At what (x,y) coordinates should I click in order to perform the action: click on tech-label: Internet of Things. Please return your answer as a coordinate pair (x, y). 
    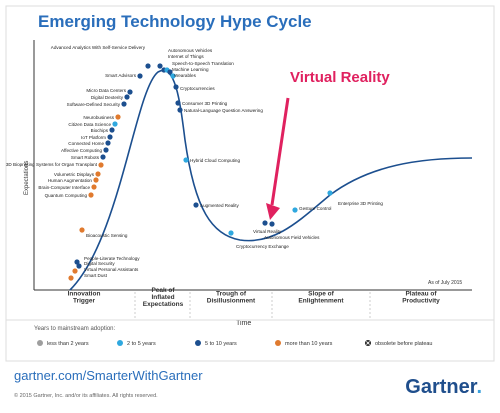
    Looking at the image, I should click on (186, 56).